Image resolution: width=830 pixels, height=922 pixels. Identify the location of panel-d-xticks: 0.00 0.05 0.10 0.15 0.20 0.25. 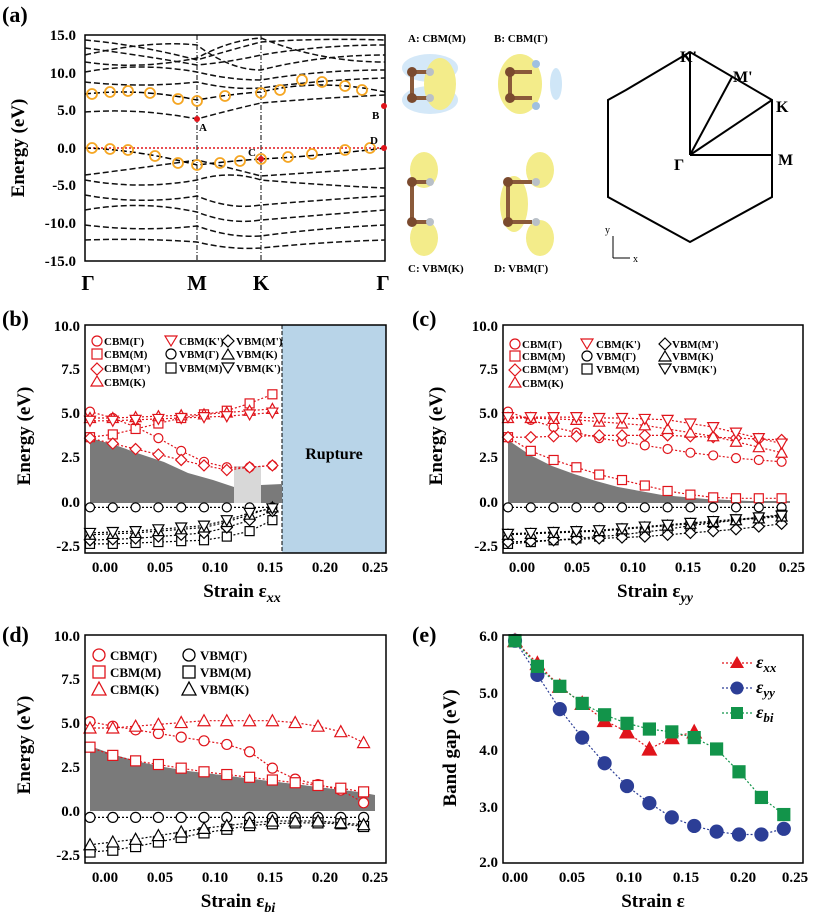
(240, 878).